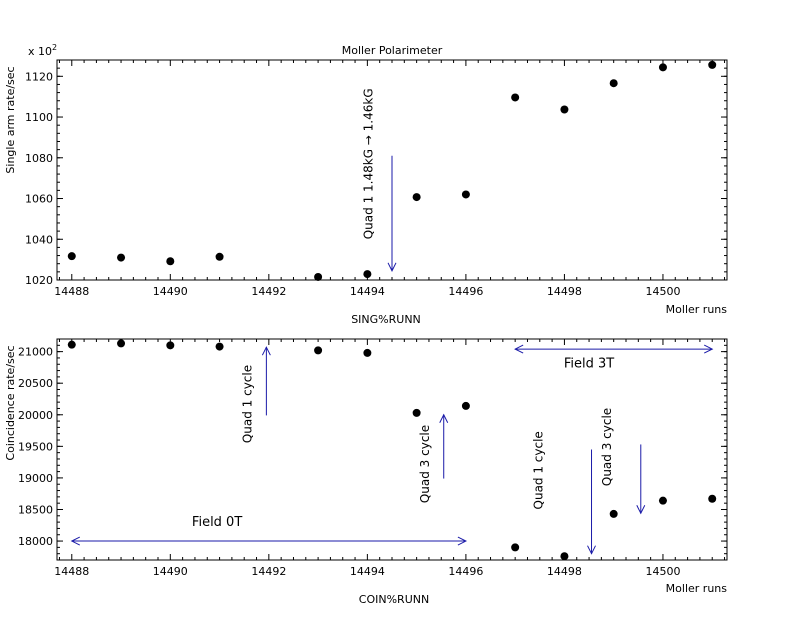 This screenshot has height=622, width=786. Describe the element at coordinates (39, 239) in the screenshot. I see `y-tick-label: 1040` at that location.